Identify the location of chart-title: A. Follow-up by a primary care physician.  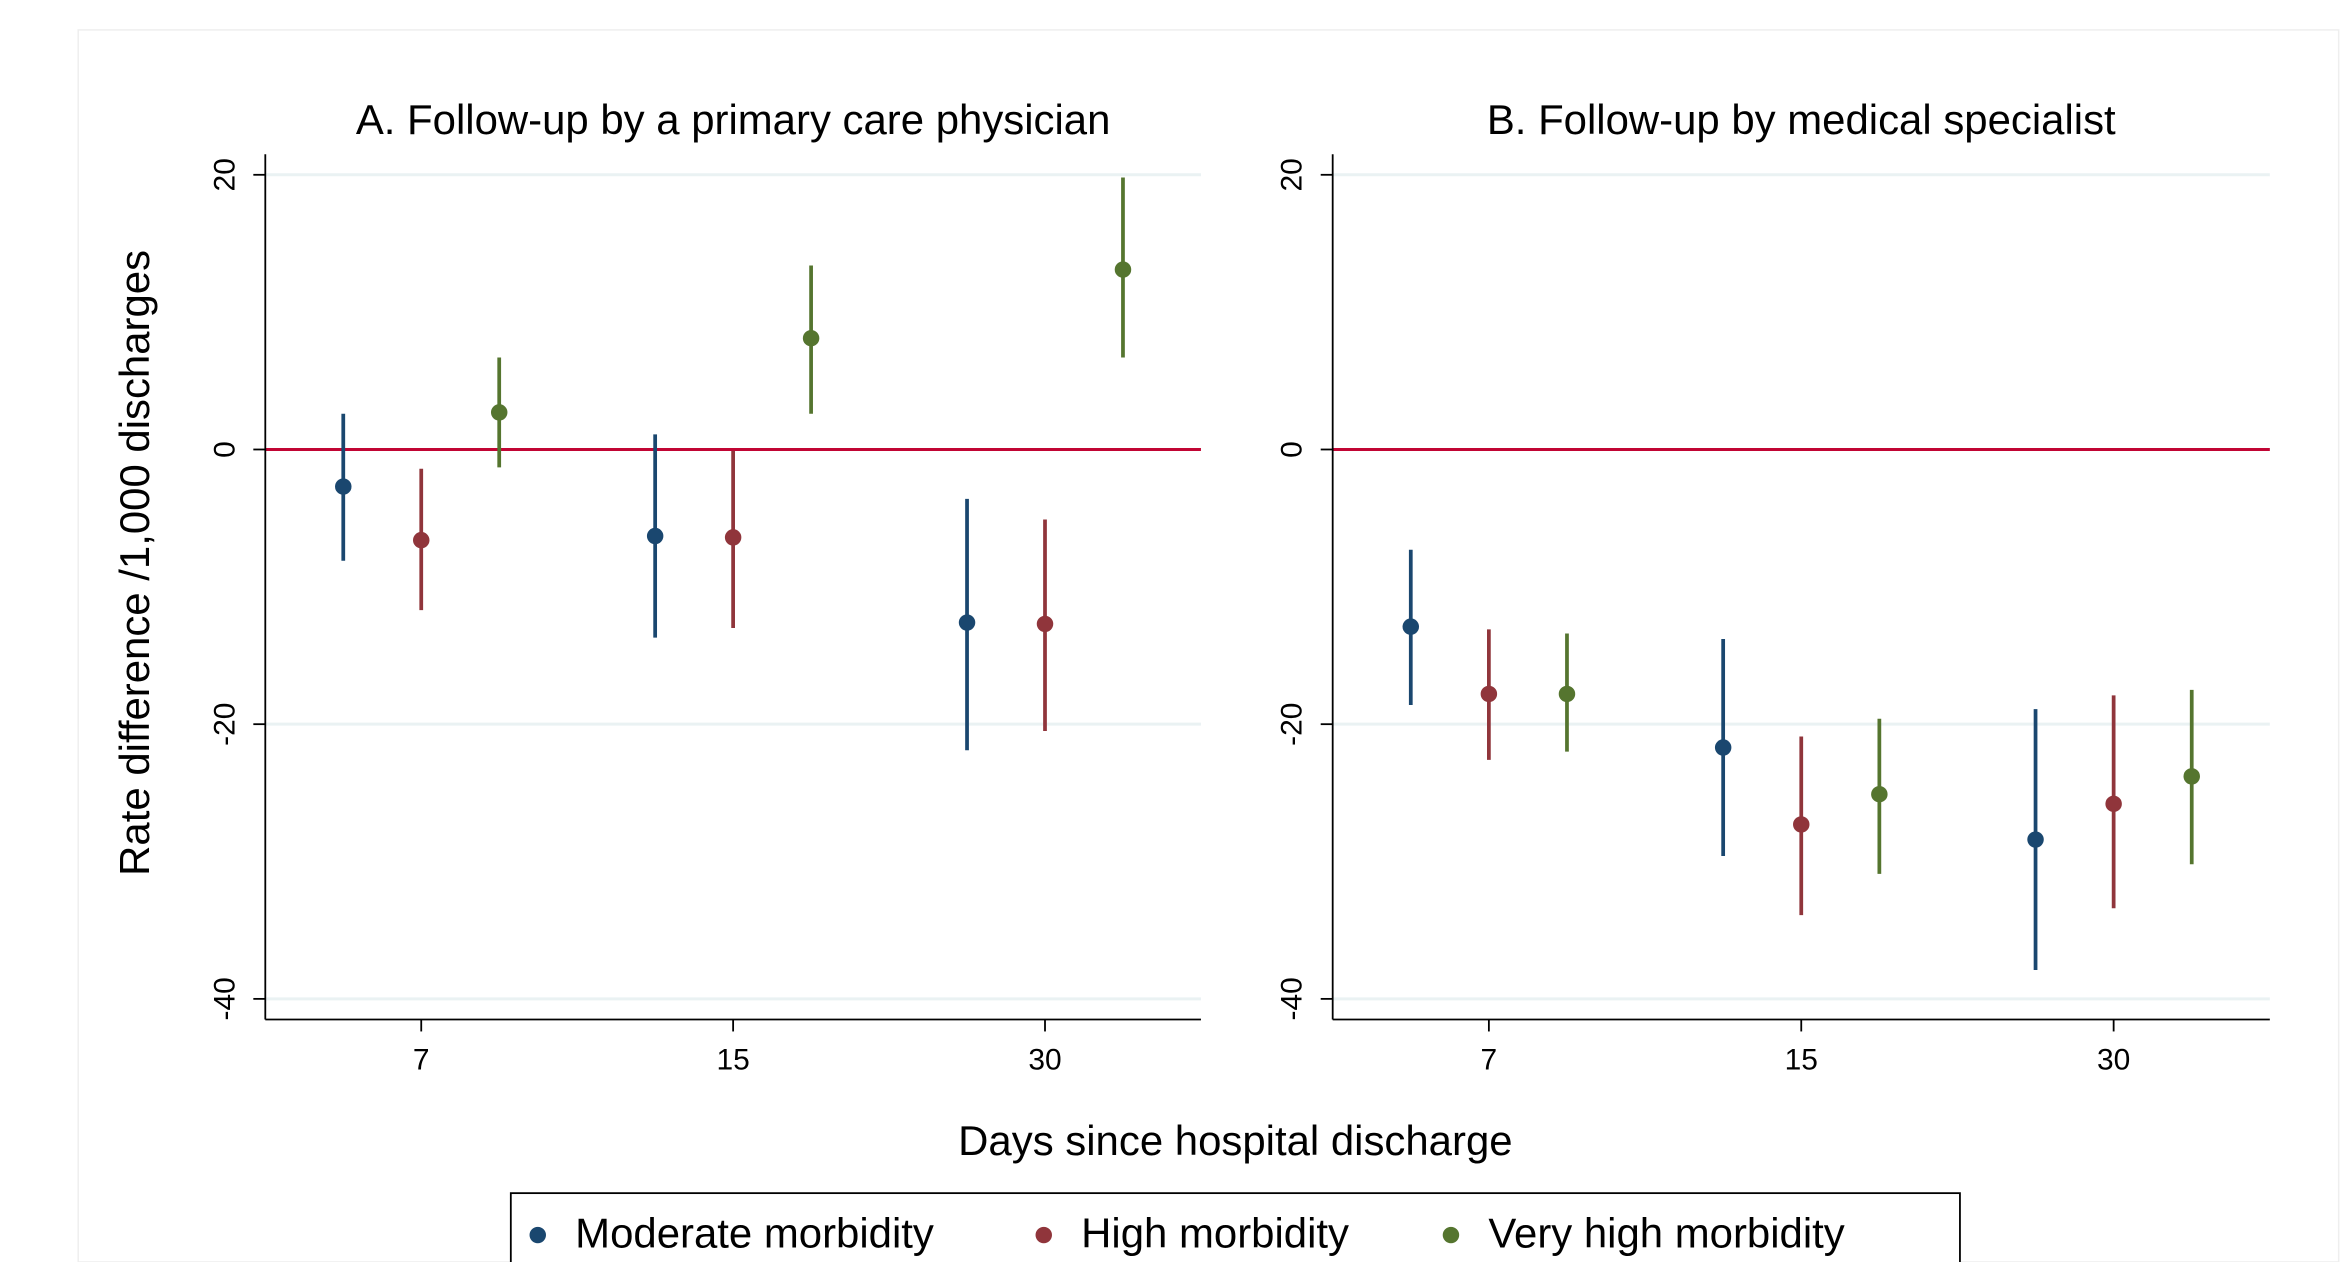
(733, 119).